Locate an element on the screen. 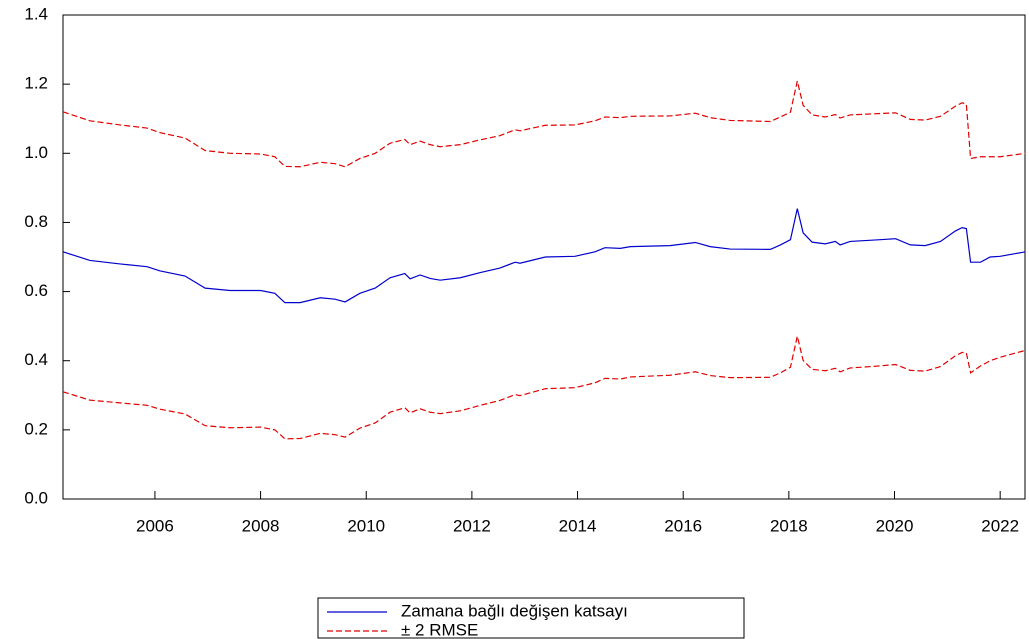 This screenshot has height=639, width=1029. x-tick-label: 2016 is located at coordinates (683, 525).